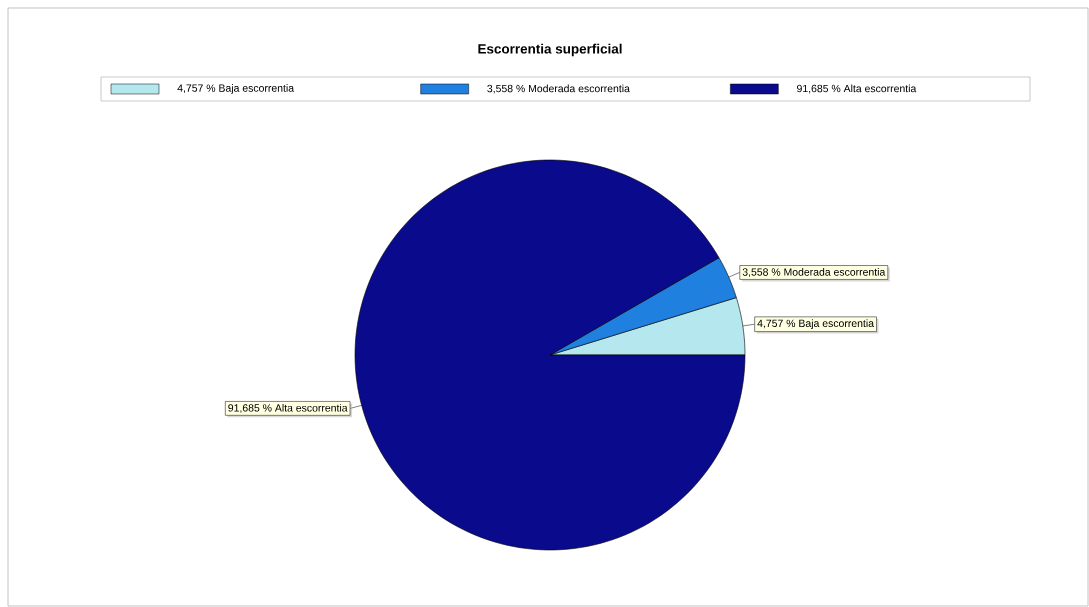 This screenshot has height=607, width=1089. Describe the element at coordinates (236, 89) in the screenshot. I see `legend-label: 4,757 % Baja escorrentia` at that location.